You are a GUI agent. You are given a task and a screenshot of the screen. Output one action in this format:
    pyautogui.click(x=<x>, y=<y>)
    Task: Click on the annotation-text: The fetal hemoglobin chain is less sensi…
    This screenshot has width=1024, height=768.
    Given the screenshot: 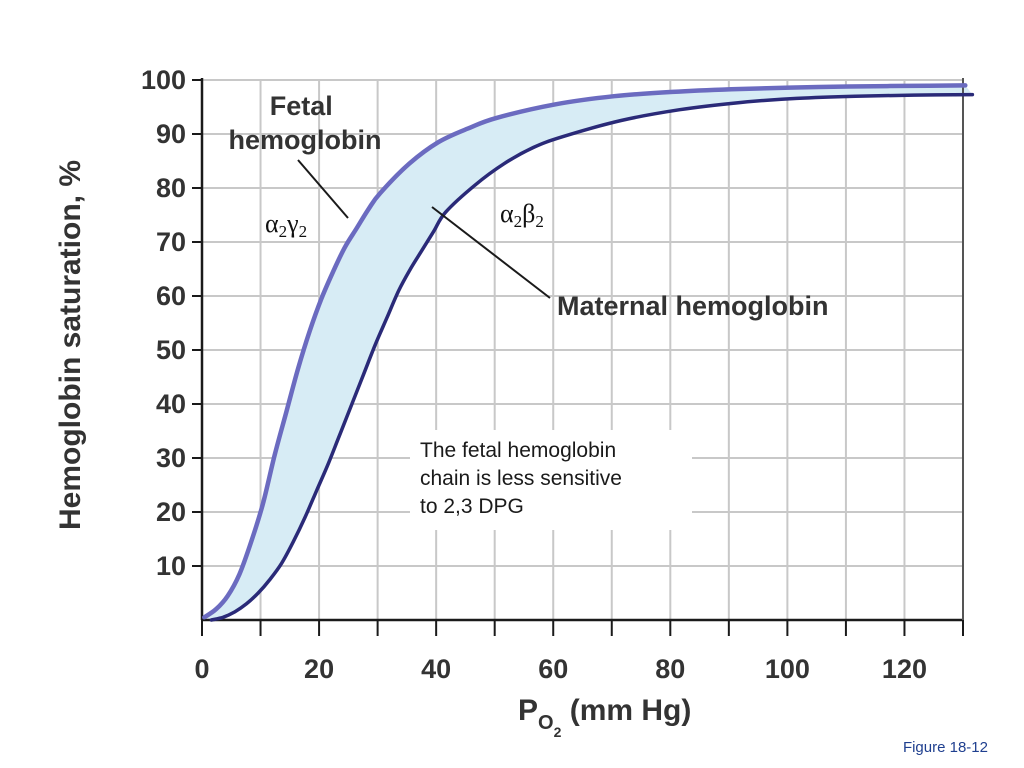 What is the action you would take?
    pyautogui.click(x=524, y=478)
    